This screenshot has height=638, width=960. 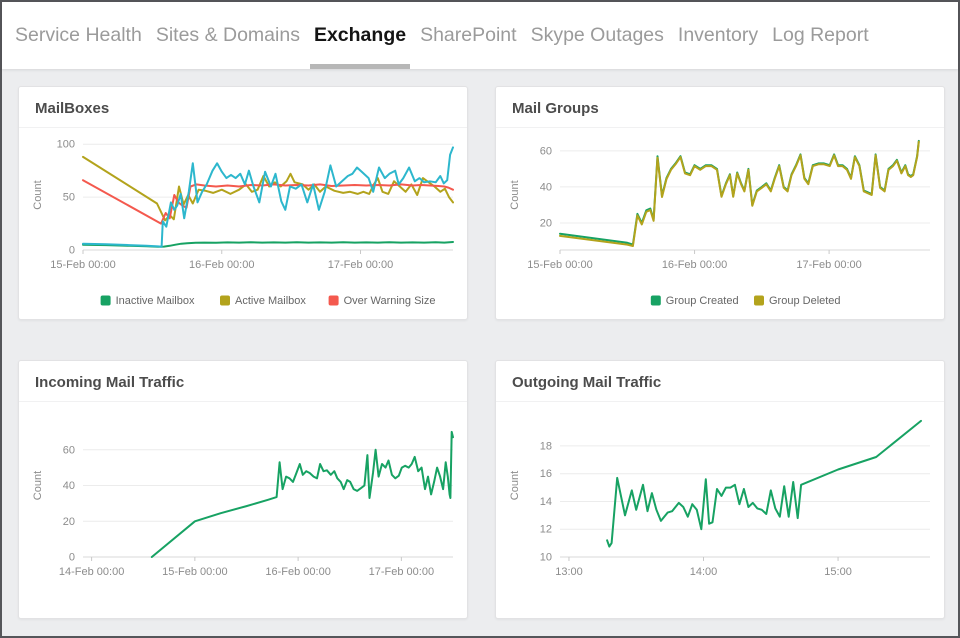 What do you see at coordinates (546, 530) in the screenshot?
I see `y-tick-label: 12` at bounding box center [546, 530].